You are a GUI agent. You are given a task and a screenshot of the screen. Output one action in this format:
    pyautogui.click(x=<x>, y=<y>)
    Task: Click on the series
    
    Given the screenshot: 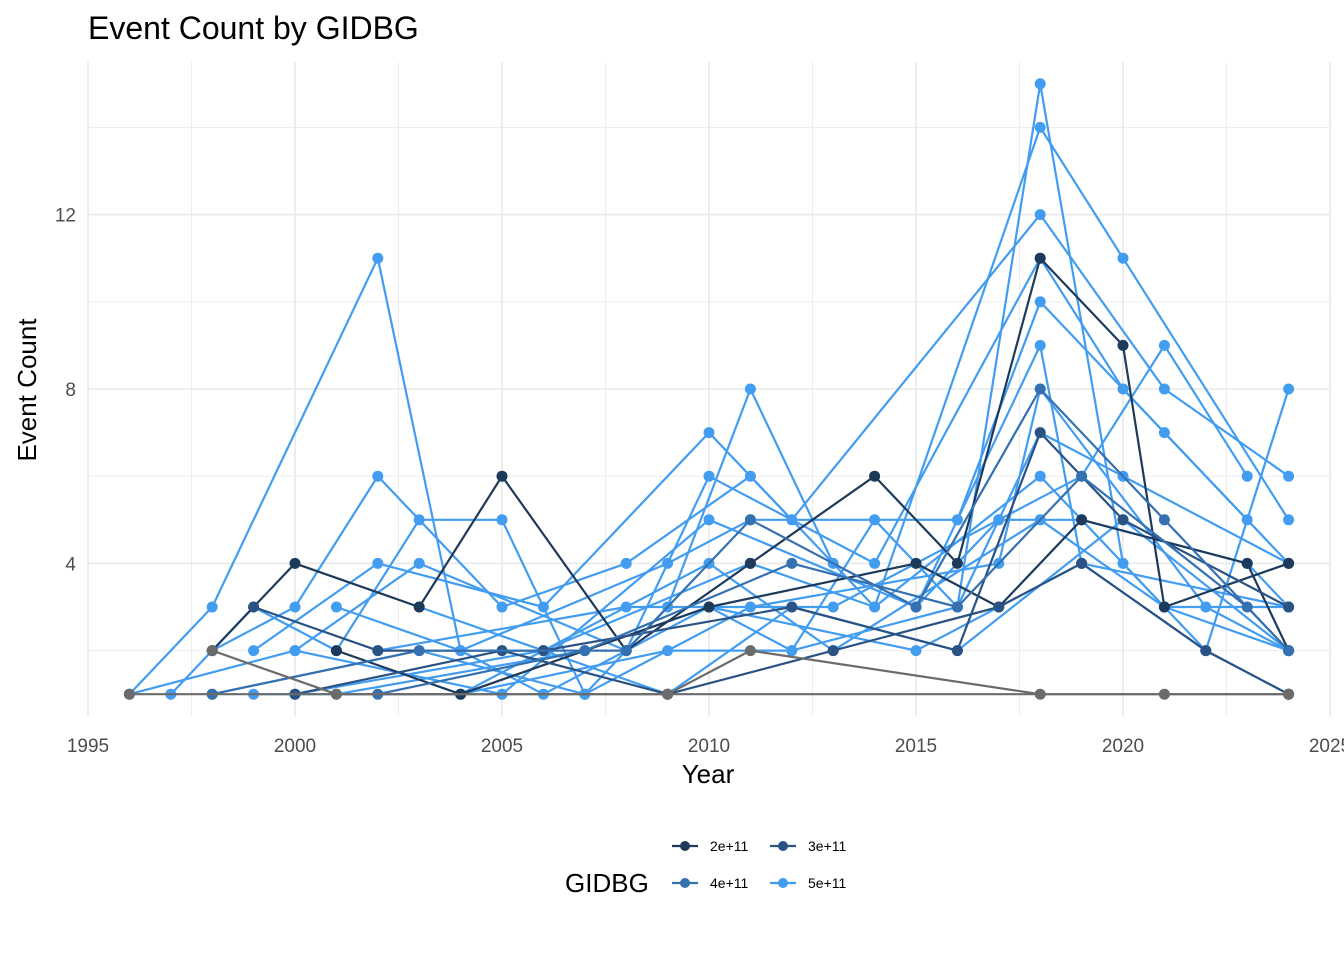 What is the action you would take?
    pyautogui.click(x=709, y=694)
    